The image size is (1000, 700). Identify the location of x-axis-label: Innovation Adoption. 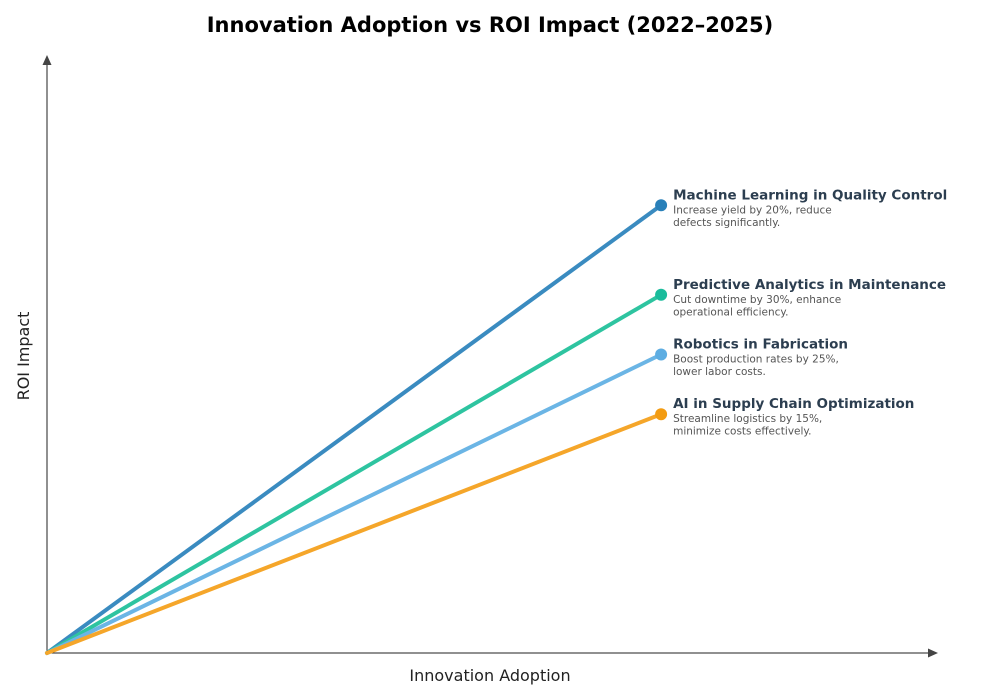
(489, 675).